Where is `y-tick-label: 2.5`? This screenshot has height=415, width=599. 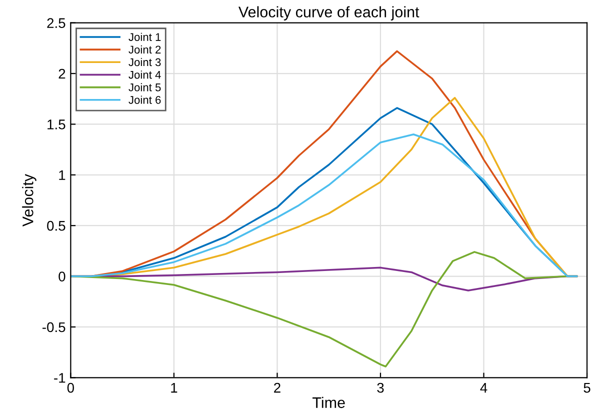
y-tick-label: 2.5 is located at coordinates (56, 23).